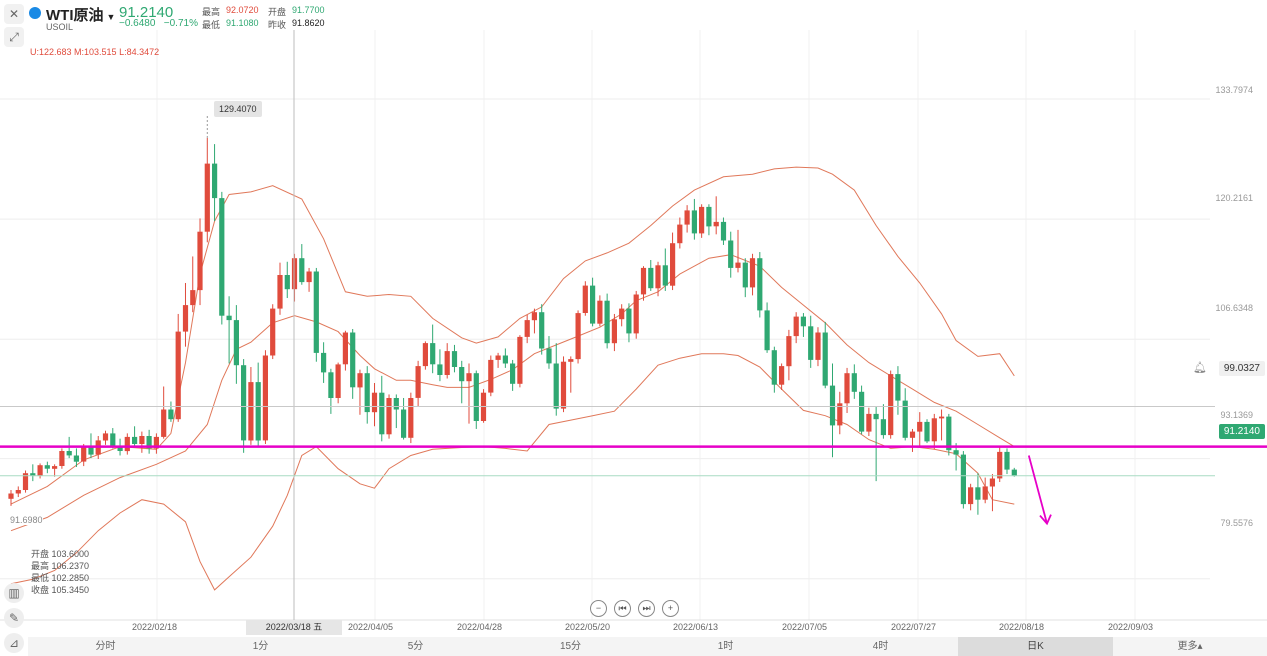 The height and width of the screenshot is (656, 1267). Describe the element at coordinates (260, 646) in the screenshot. I see `timeframe-2: 1分` at that location.